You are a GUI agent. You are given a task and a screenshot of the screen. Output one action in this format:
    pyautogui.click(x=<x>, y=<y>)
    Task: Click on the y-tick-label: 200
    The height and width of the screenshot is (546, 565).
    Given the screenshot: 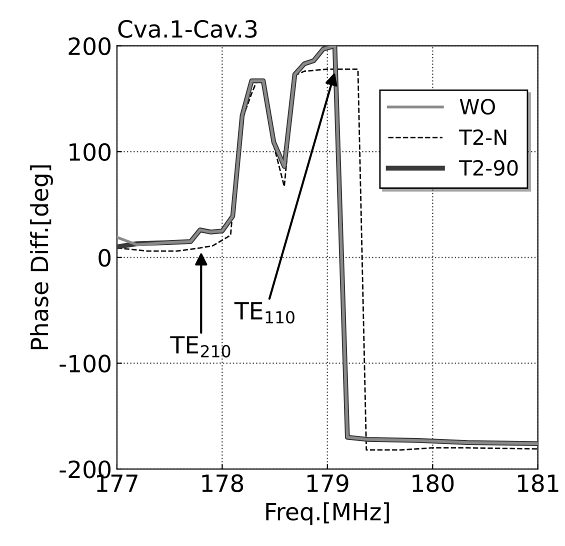 What is the action you would take?
    pyautogui.click(x=89, y=46)
    